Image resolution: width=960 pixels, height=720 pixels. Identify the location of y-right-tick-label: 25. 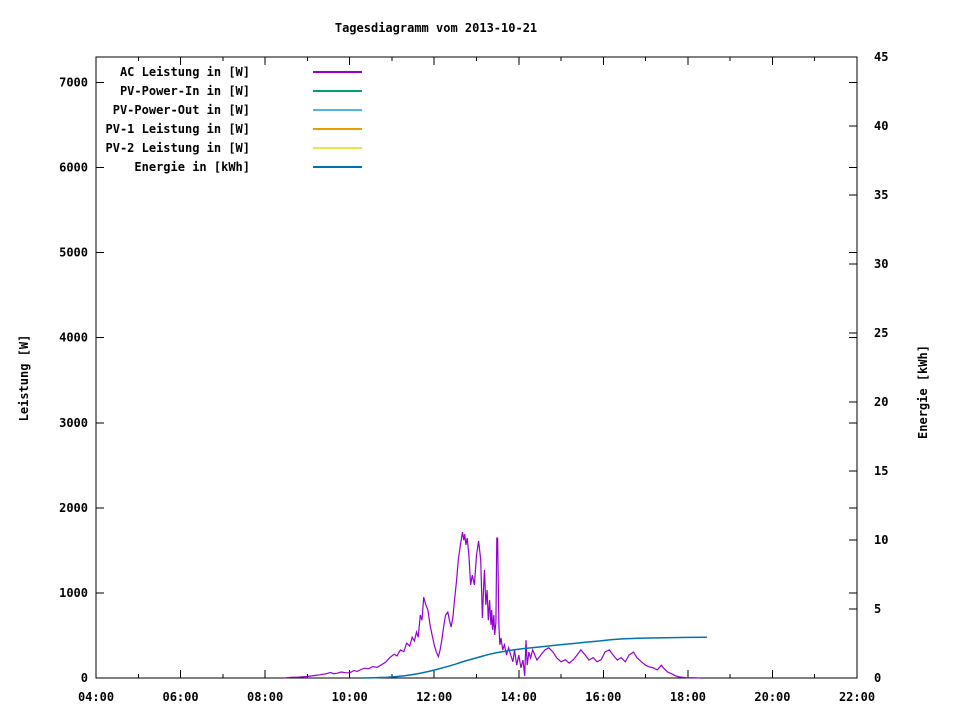
(881, 333).